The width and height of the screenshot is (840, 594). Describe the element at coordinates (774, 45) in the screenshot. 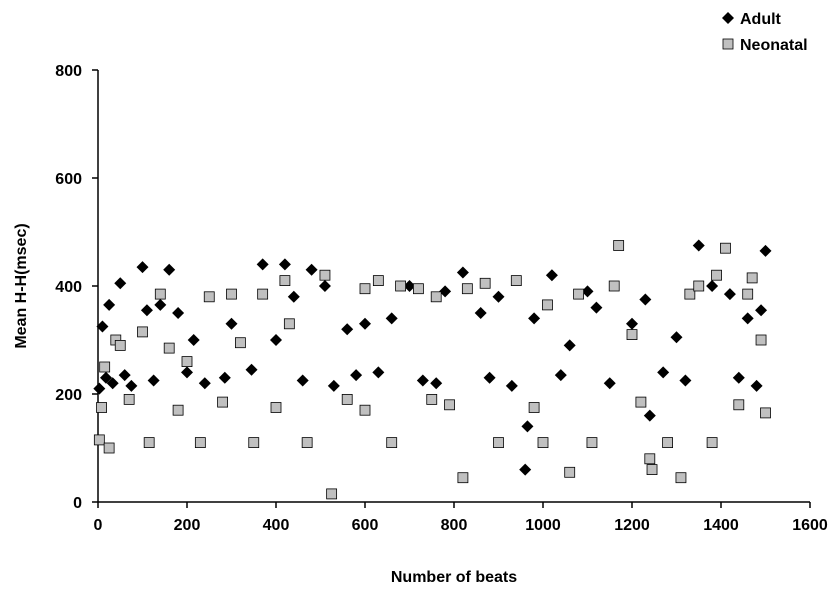

I see `legend-label: Neonatal` at that location.